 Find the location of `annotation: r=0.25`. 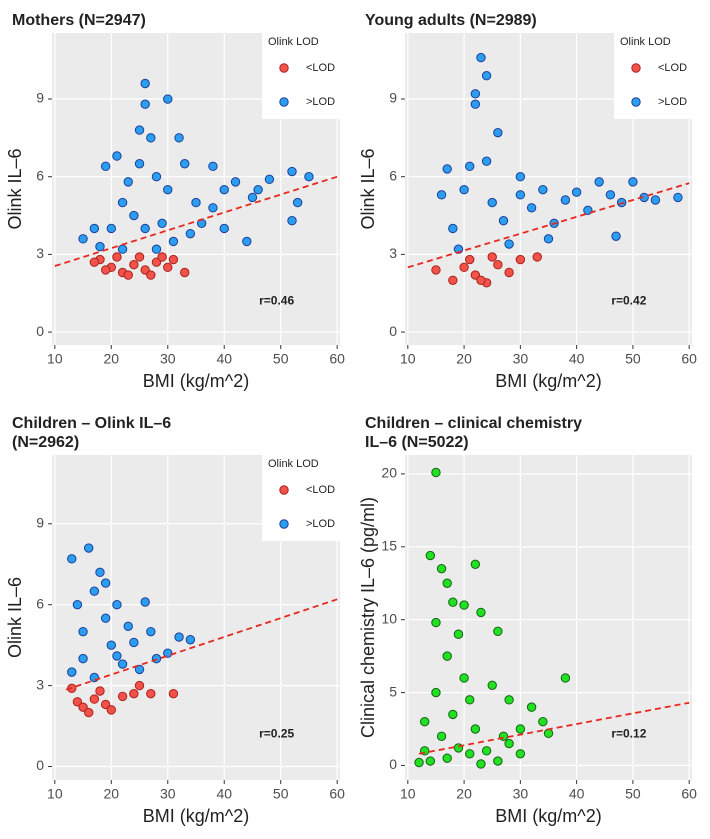

annotation: r=0.25 is located at coordinates (276, 734).